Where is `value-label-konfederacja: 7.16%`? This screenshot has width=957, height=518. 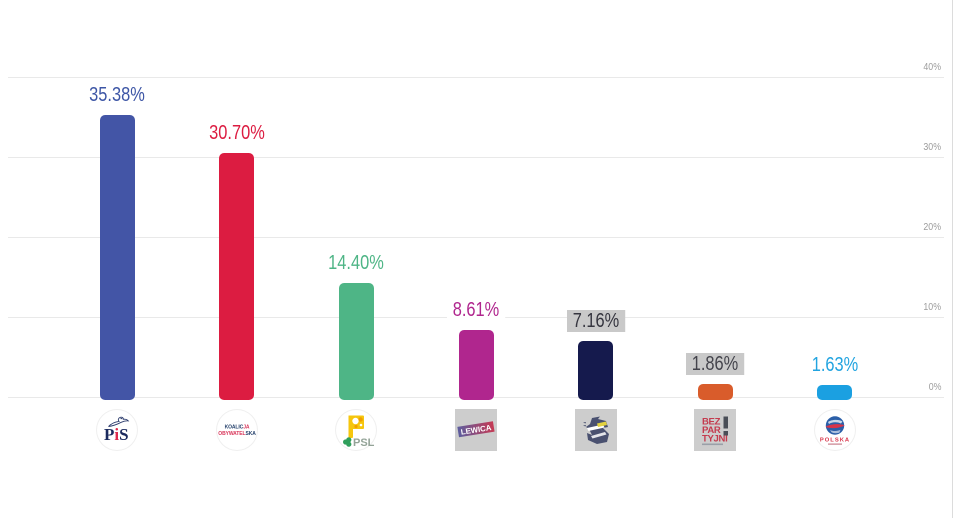
value-label-konfederacja: 7.16% is located at coordinates (595, 321).